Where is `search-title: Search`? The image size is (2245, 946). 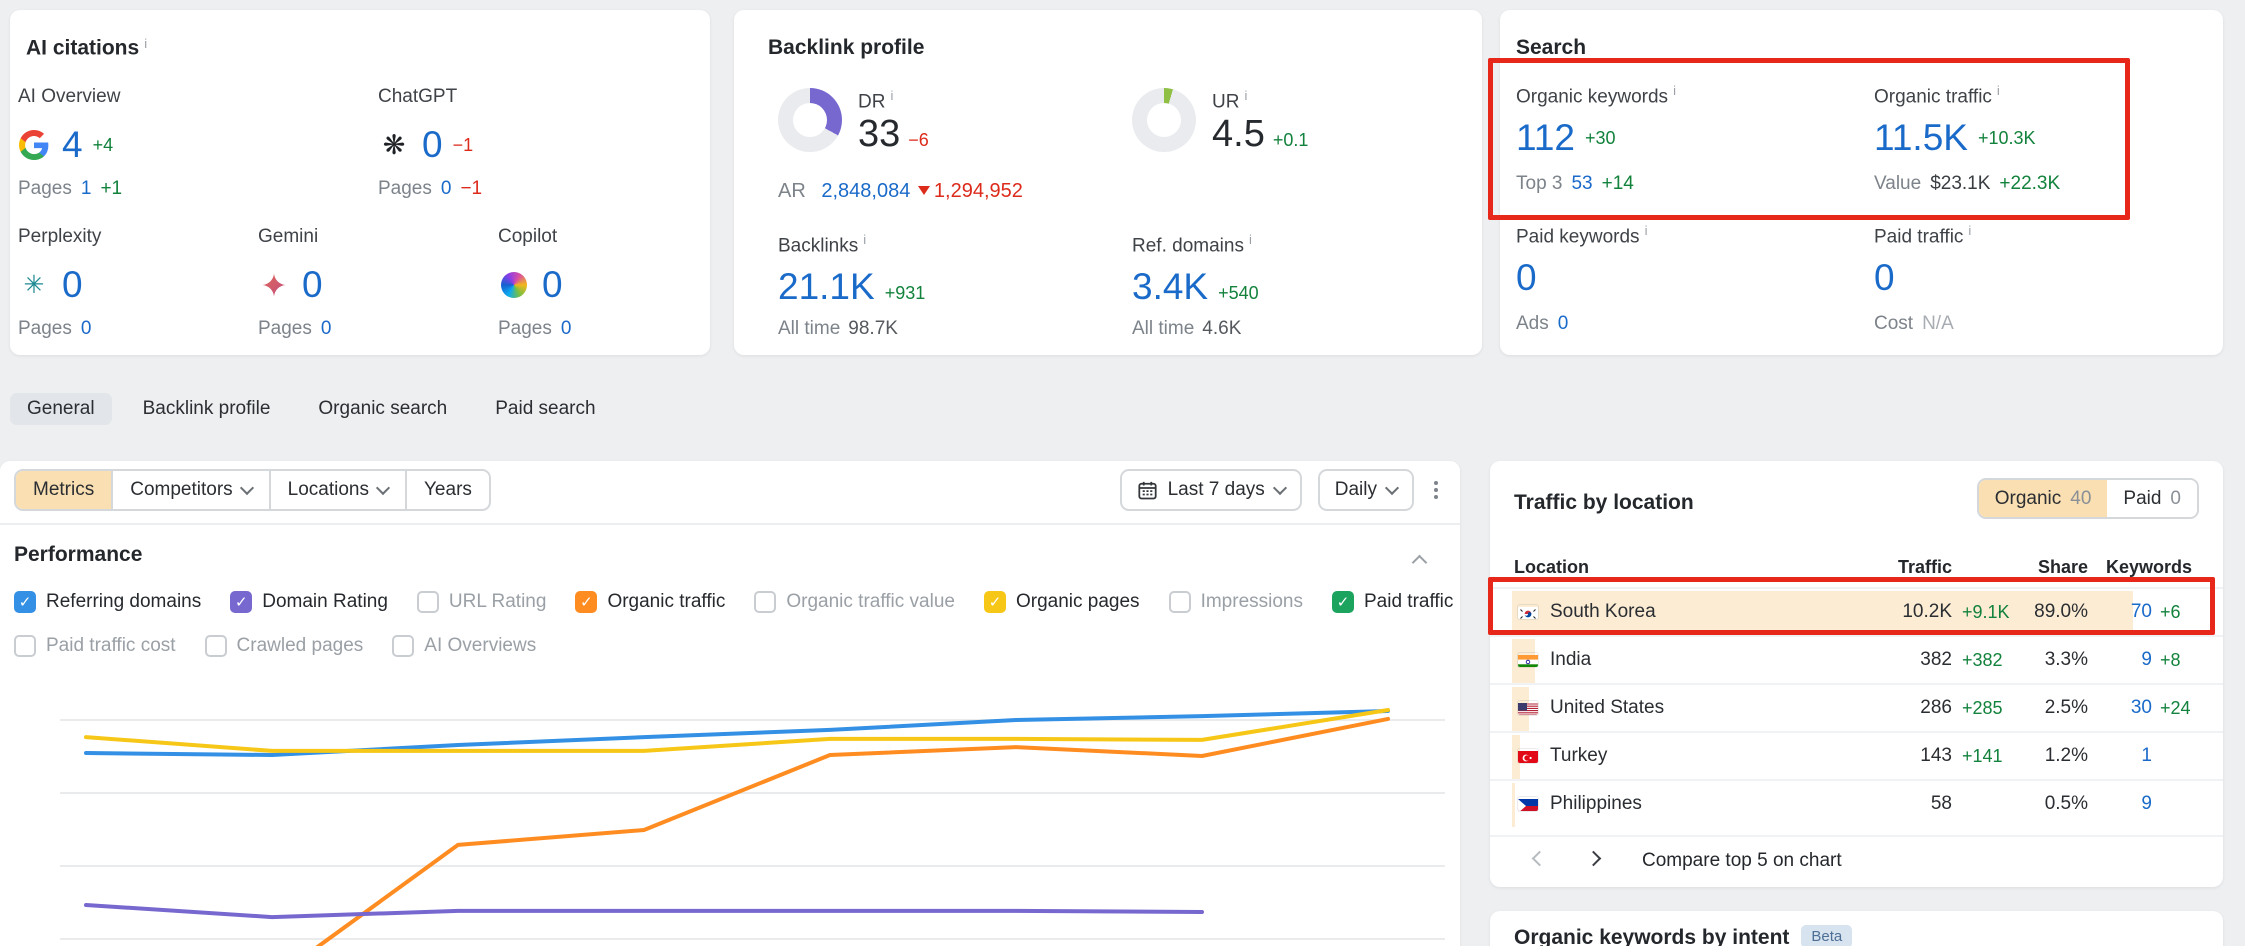
search-title: Search is located at coordinates (1551, 47).